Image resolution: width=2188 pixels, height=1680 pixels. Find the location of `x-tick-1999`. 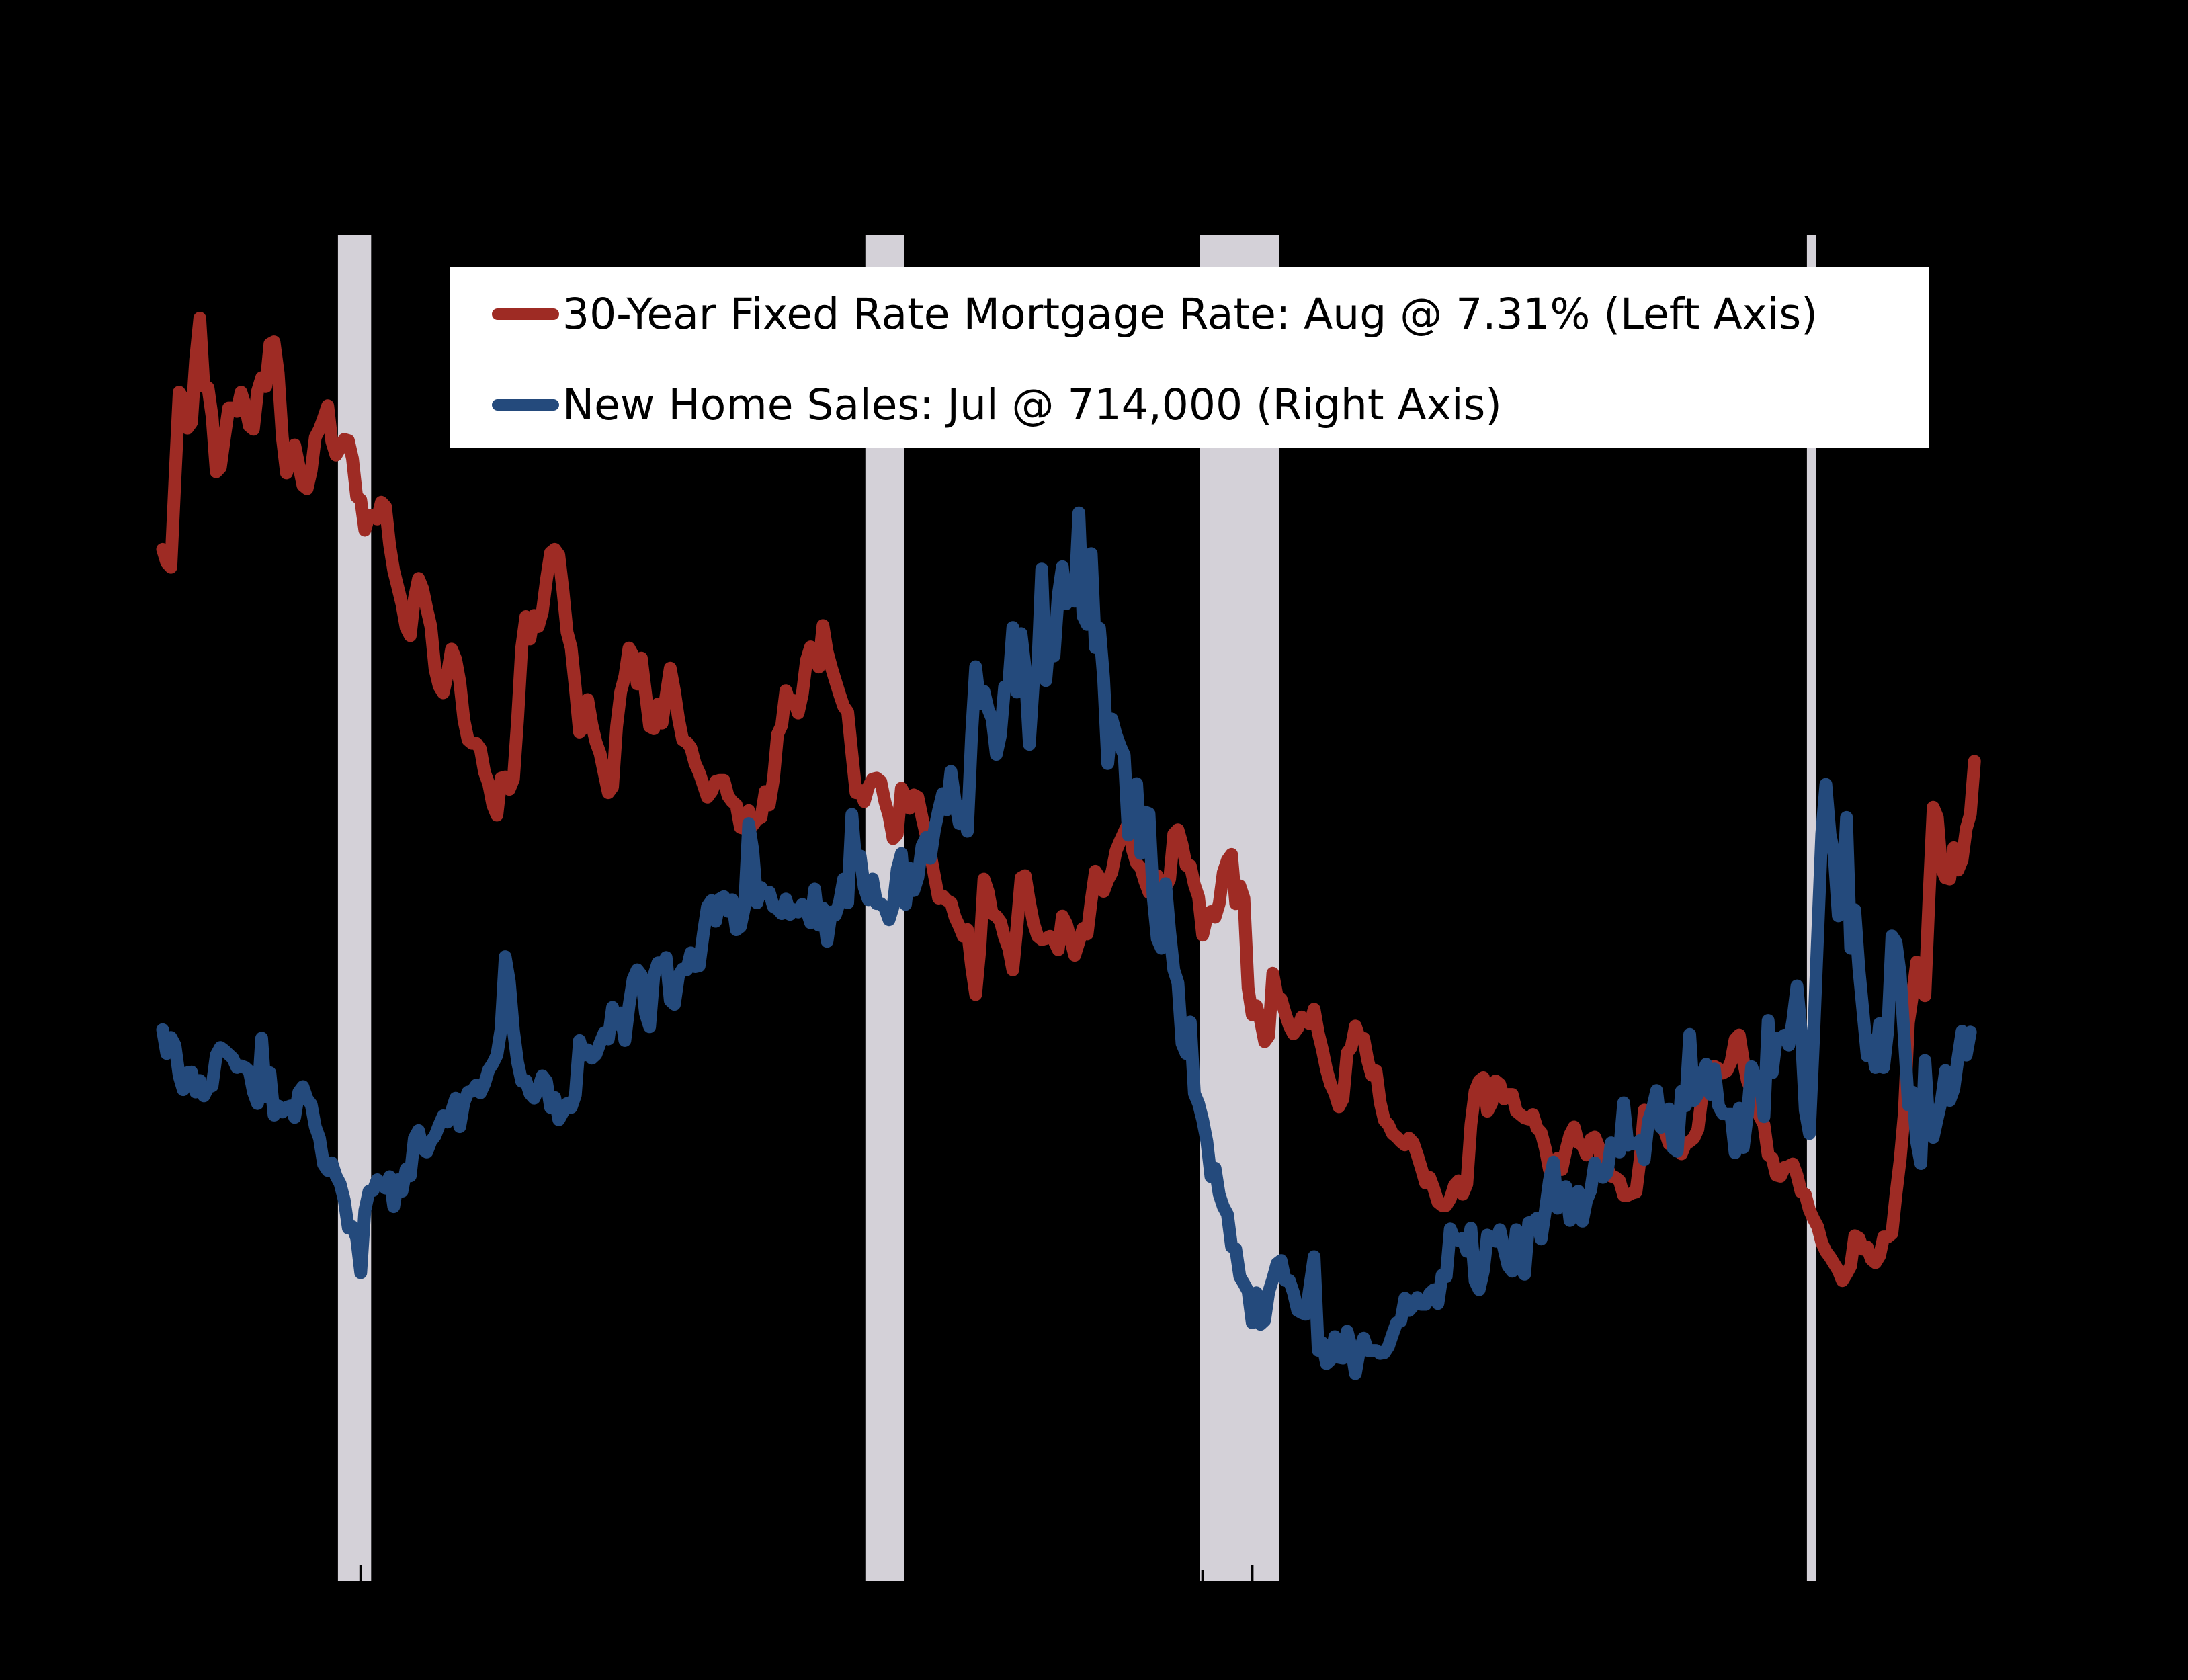

x-tick-1999 is located at coordinates (757, 1573).